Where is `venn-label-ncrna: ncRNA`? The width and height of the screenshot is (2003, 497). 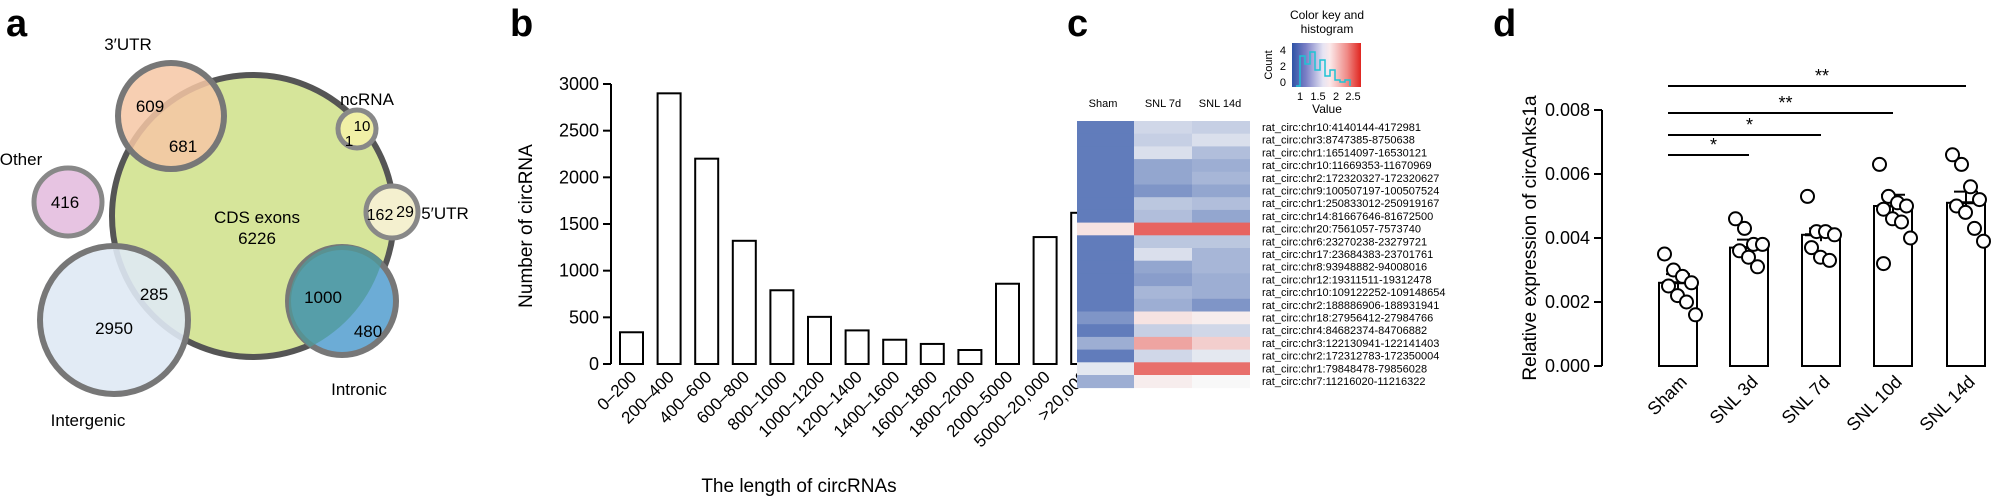
venn-label-ncrna: ncRNA is located at coordinates (367, 99).